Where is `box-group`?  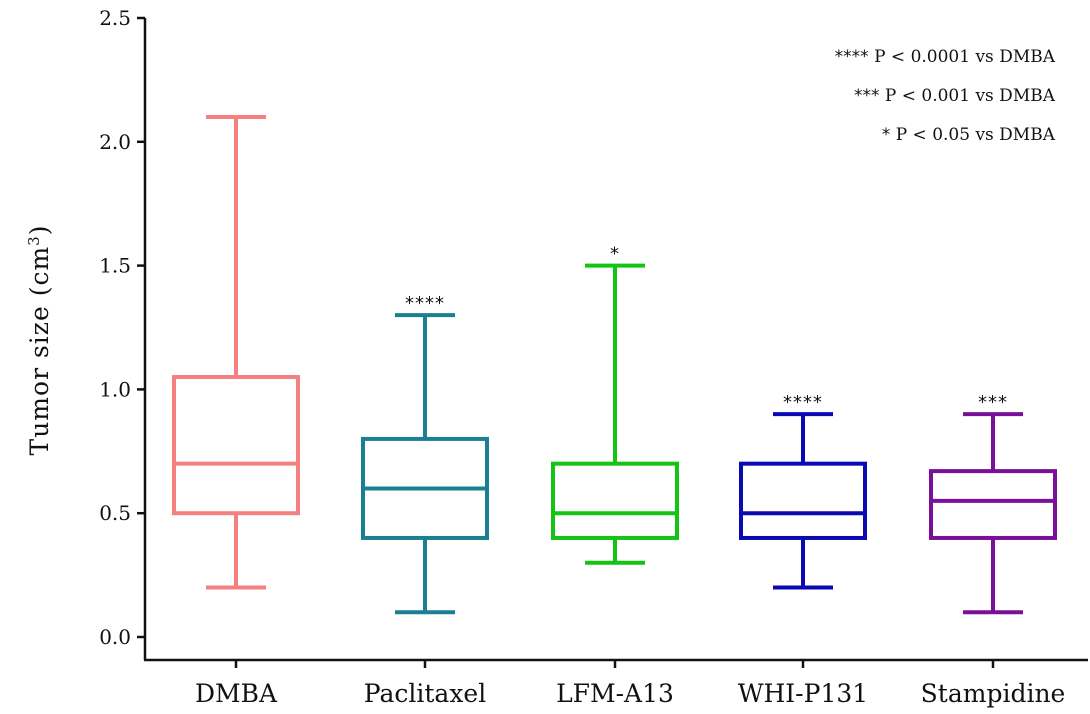
box-group is located at coordinates (236, 352).